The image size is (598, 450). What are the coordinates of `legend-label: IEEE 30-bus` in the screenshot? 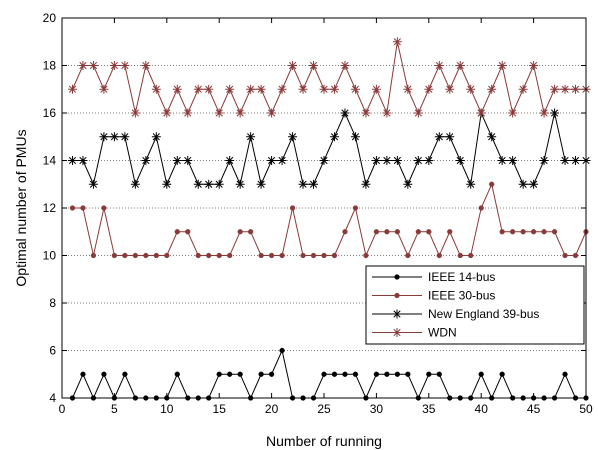 It's located at (461, 296).